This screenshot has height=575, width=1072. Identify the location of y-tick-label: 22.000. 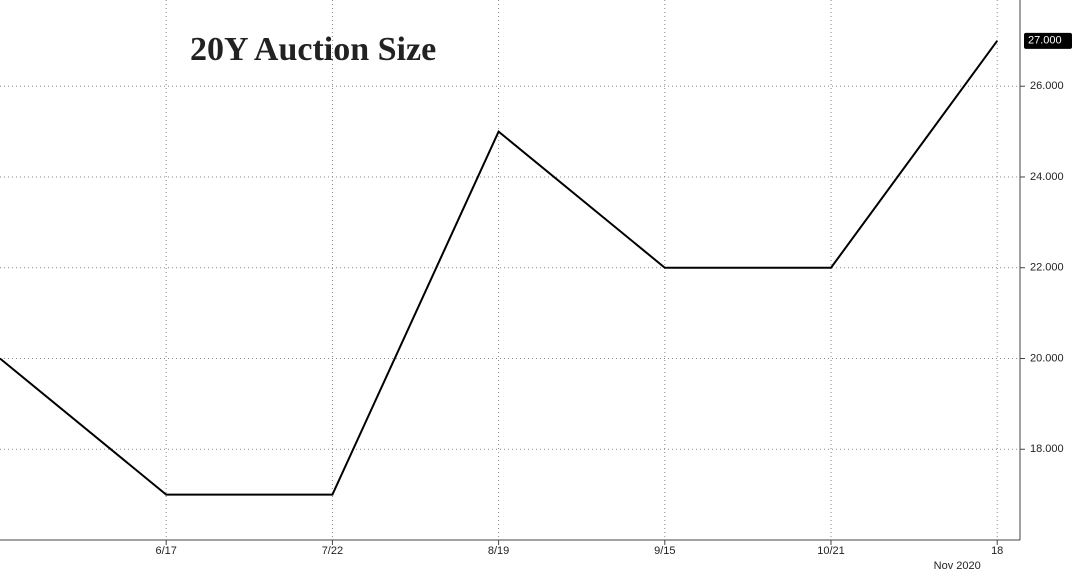
(1047, 268).